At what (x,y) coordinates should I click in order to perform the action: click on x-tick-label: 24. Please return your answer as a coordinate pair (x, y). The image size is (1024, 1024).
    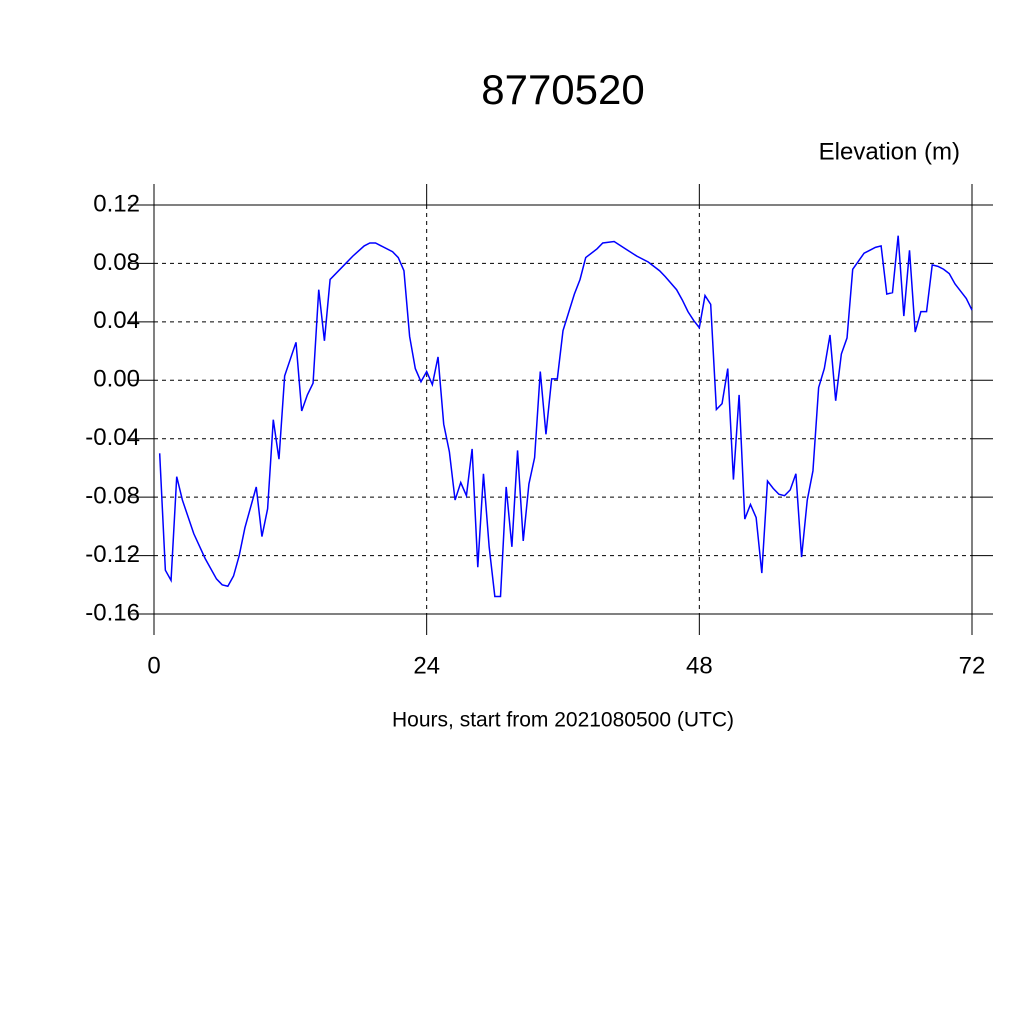
    Looking at the image, I should click on (426, 665).